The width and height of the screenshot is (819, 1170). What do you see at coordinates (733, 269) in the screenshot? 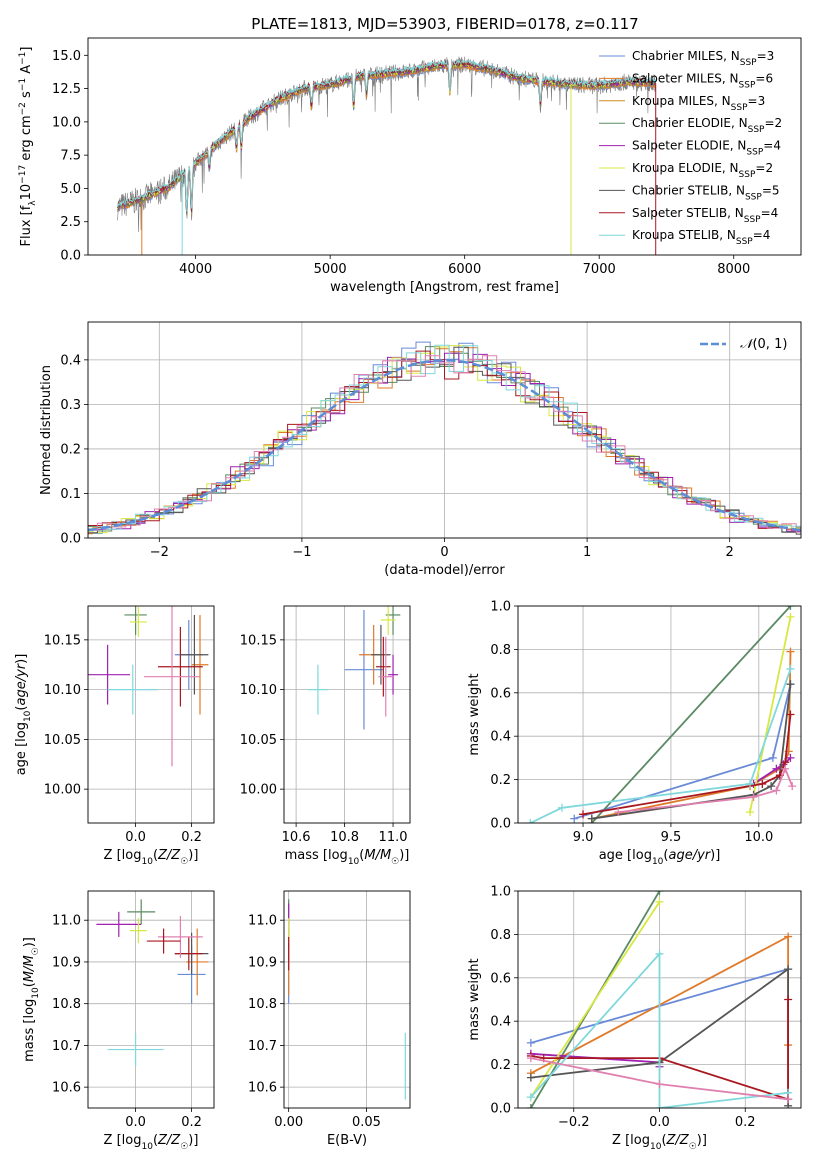
I see `x-tick-label: 8000` at bounding box center [733, 269].